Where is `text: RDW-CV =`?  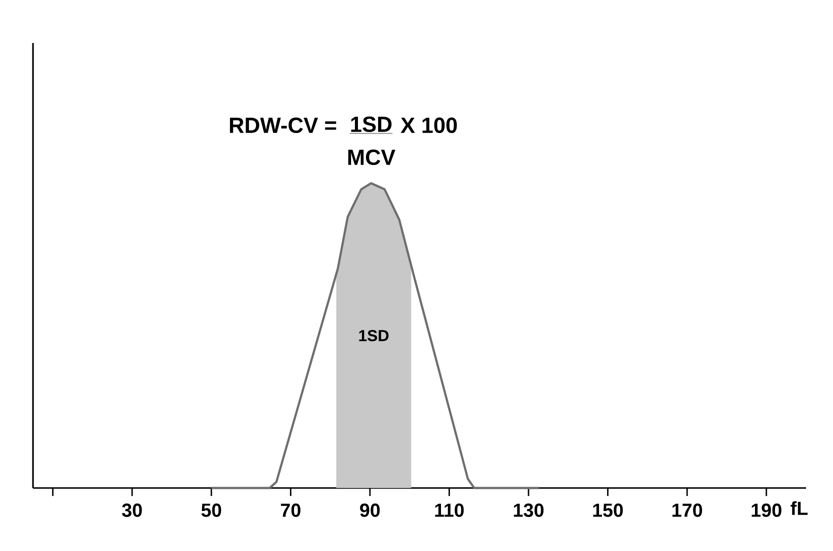 text: RDW-CV = is located at coordinates (283, 126).